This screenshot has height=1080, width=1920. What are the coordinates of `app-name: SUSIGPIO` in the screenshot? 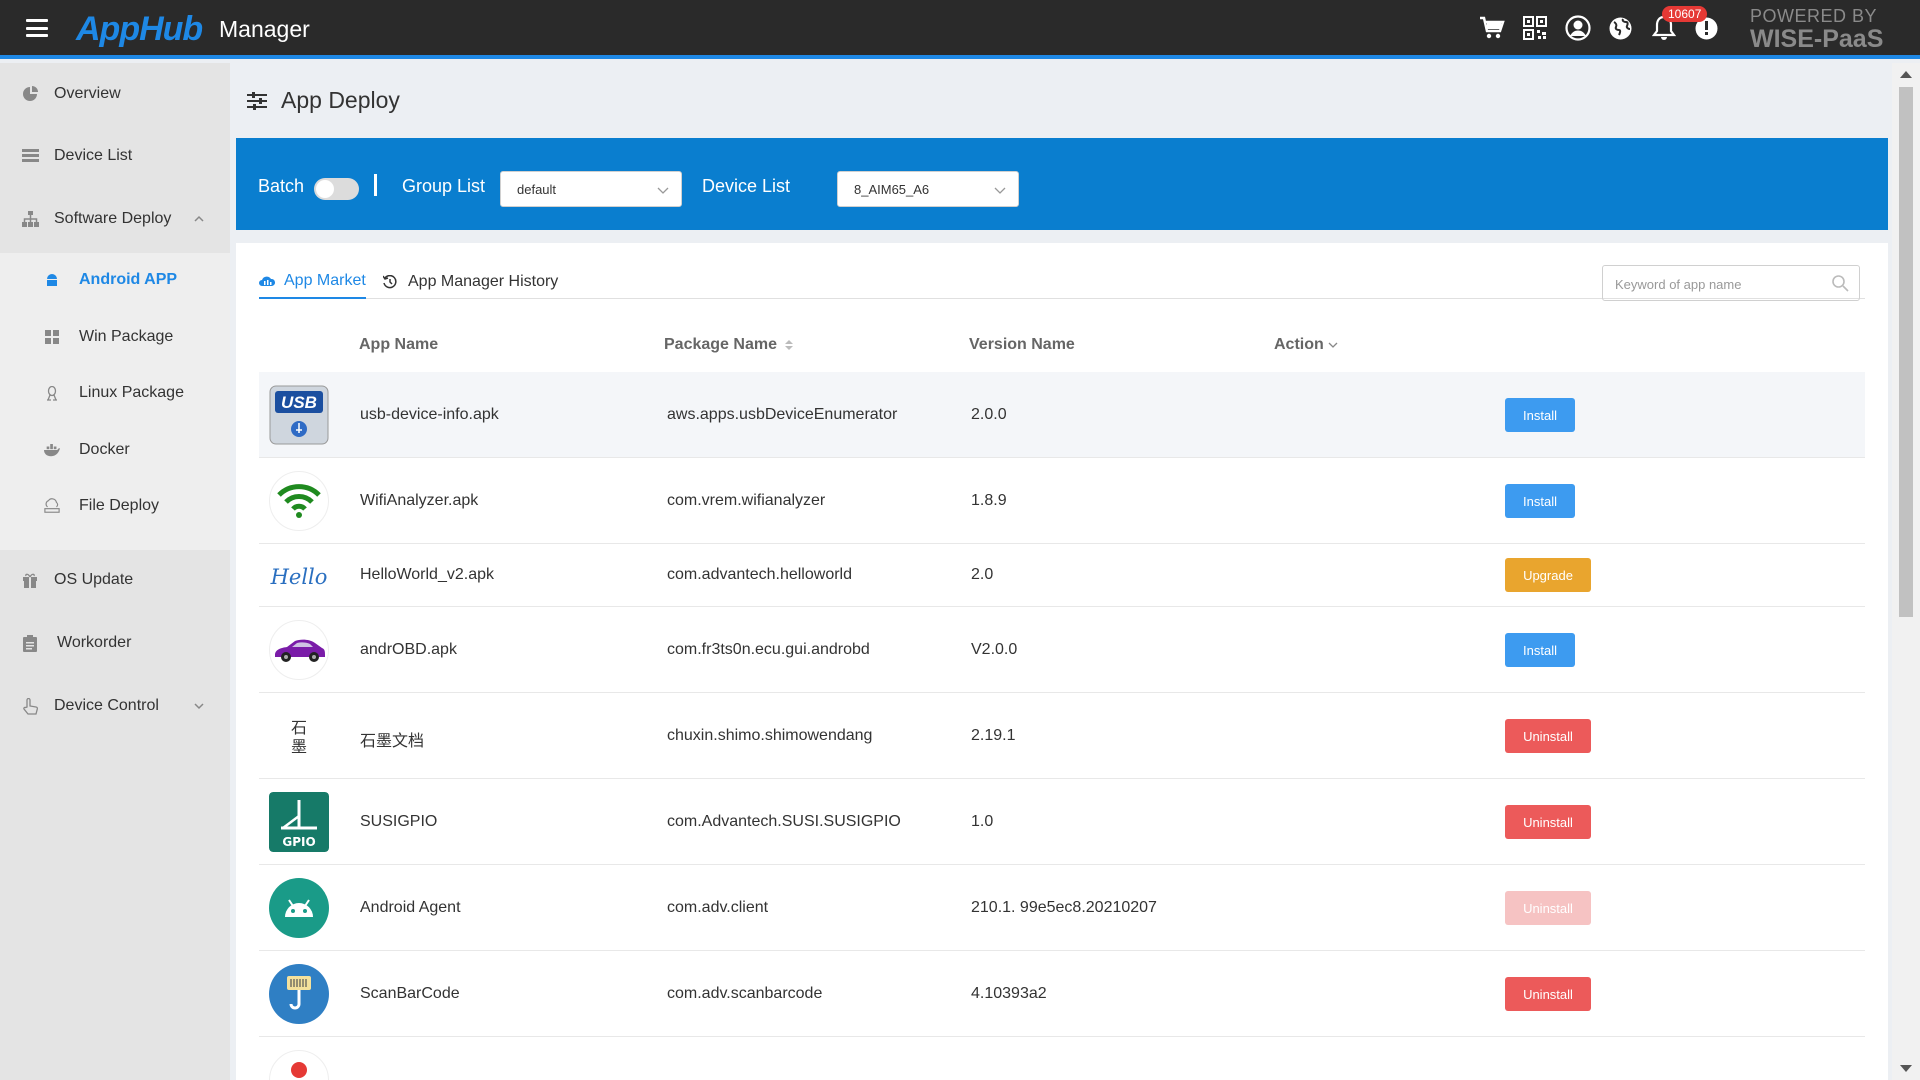 It's located at (399, 821).